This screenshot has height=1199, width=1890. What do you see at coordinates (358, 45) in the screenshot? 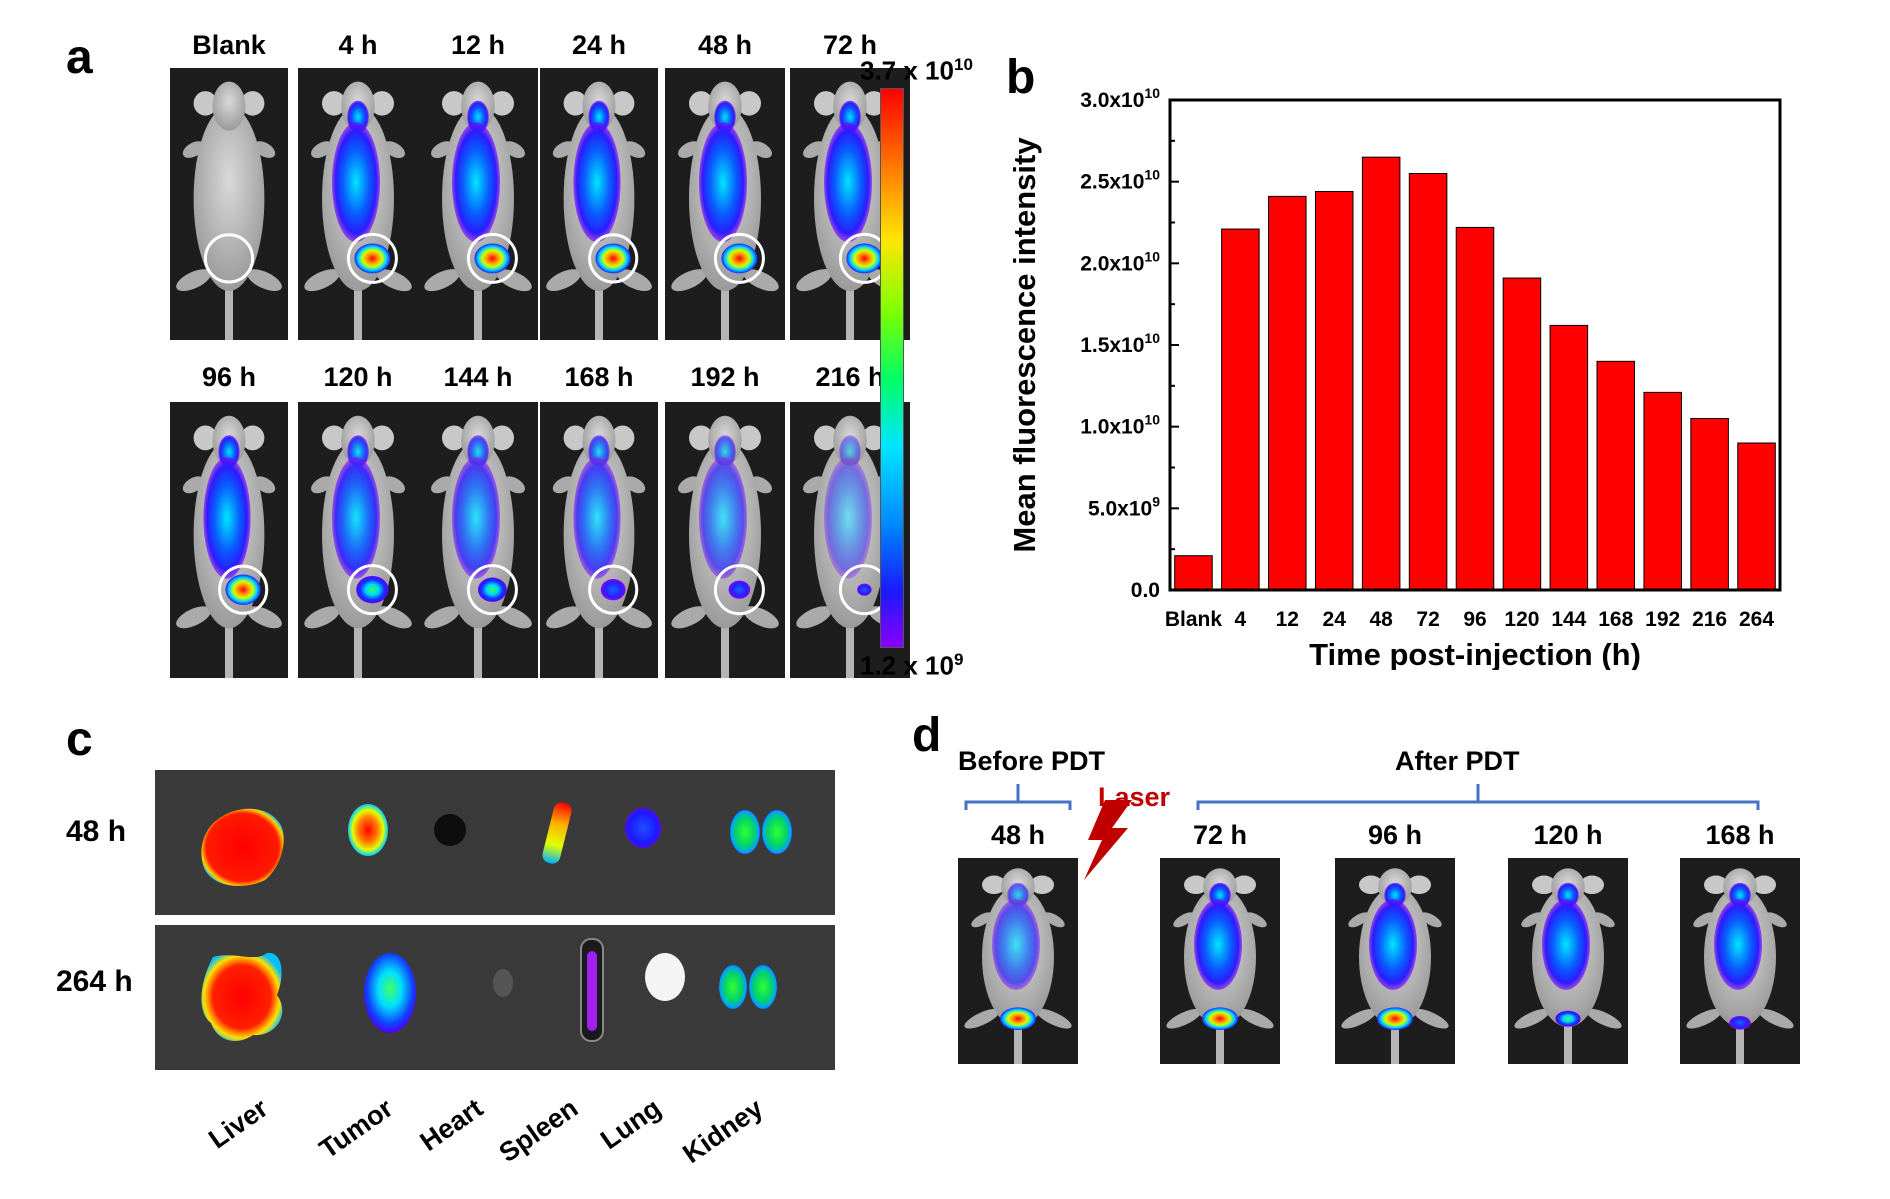
I see `time-label-row1-1: 4 h` at bounding box center [358, 45].